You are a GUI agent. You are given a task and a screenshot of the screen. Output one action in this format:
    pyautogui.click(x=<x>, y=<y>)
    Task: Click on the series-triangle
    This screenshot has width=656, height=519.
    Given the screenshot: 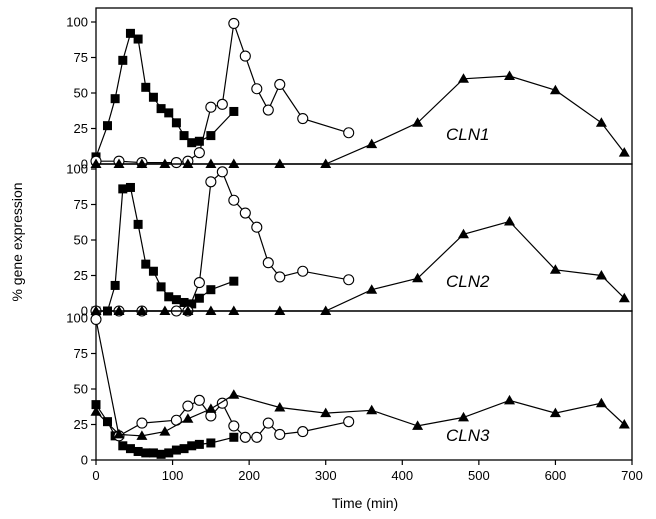 What is the action you would take?
    pyautogui.click(x=360, y=414)
    